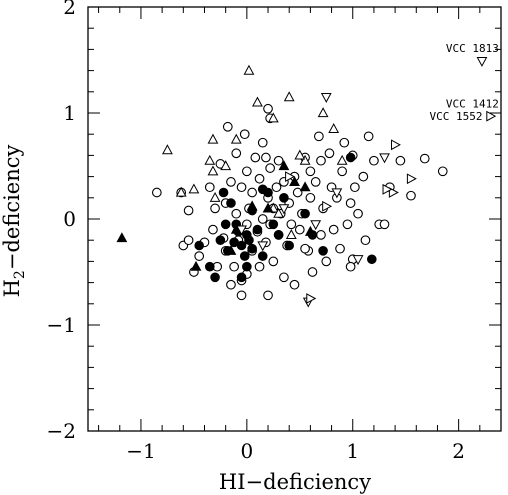  Describe the element at coordinates (472, 48) in the screenshot. I see `point-annotation: VCC 1813` at that location.